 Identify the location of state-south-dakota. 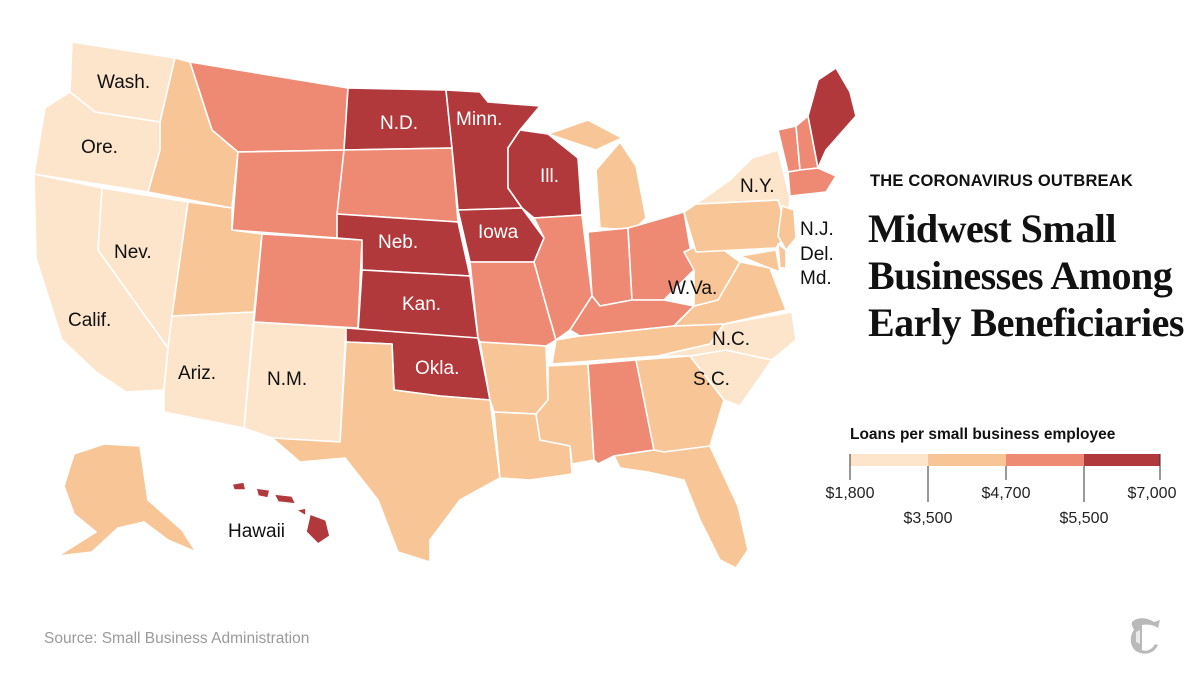
(397, 185).